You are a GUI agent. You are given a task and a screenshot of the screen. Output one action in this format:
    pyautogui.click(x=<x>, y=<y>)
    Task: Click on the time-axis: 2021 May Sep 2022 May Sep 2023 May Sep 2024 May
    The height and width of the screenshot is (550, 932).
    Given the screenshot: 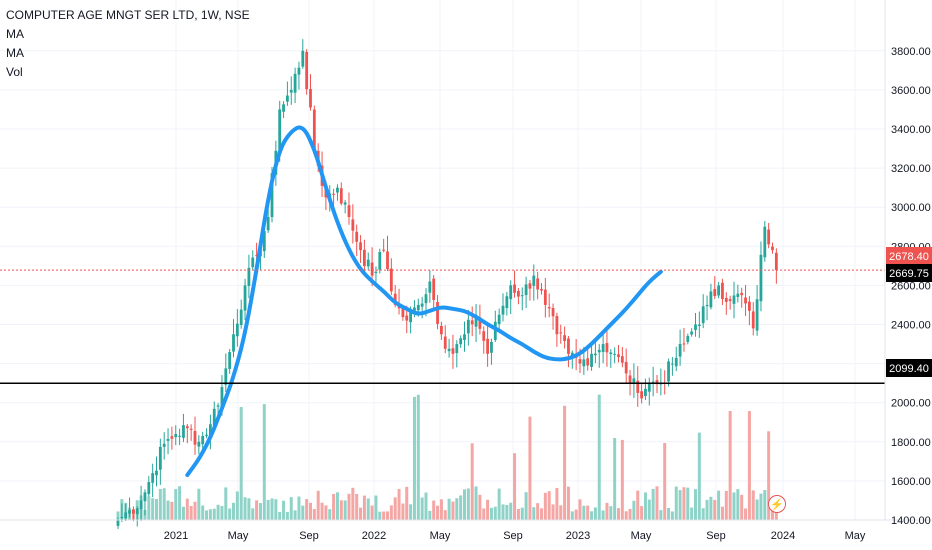 What is the action you would take?
    pyautogui.click(x=515, y=536)
    